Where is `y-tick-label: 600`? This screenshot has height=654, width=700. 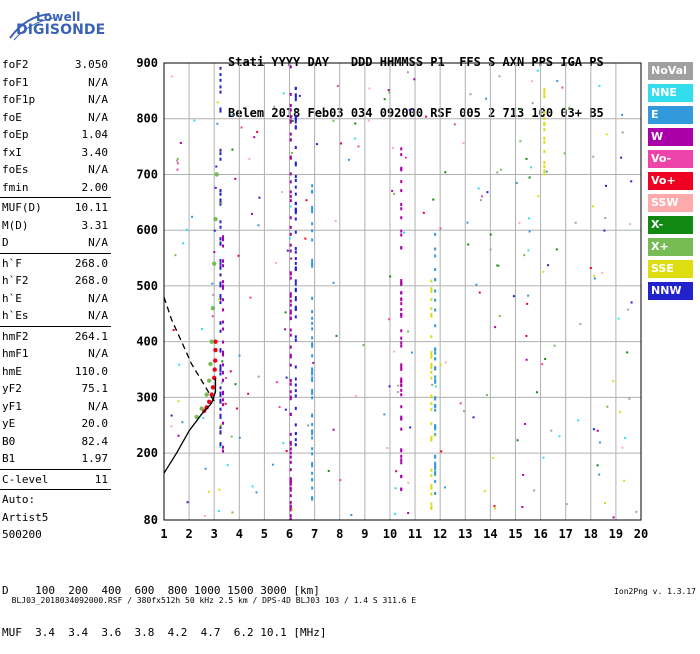 y-tick-label: 600 is located at coordinates (147, 230).